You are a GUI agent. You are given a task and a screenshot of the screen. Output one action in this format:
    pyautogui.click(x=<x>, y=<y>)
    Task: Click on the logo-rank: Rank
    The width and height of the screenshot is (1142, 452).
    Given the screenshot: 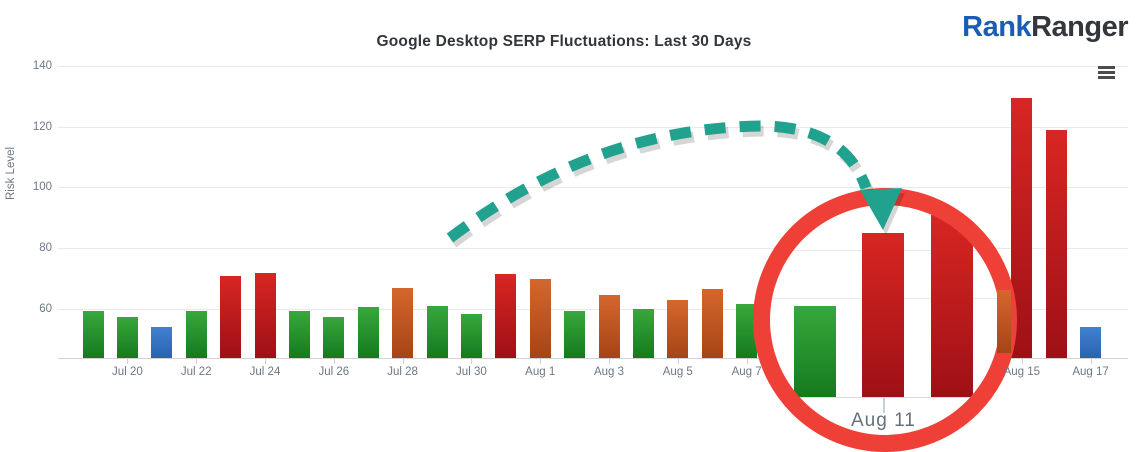 What is the action you would take?
    pyautogui.click(x=997, y=27)
    